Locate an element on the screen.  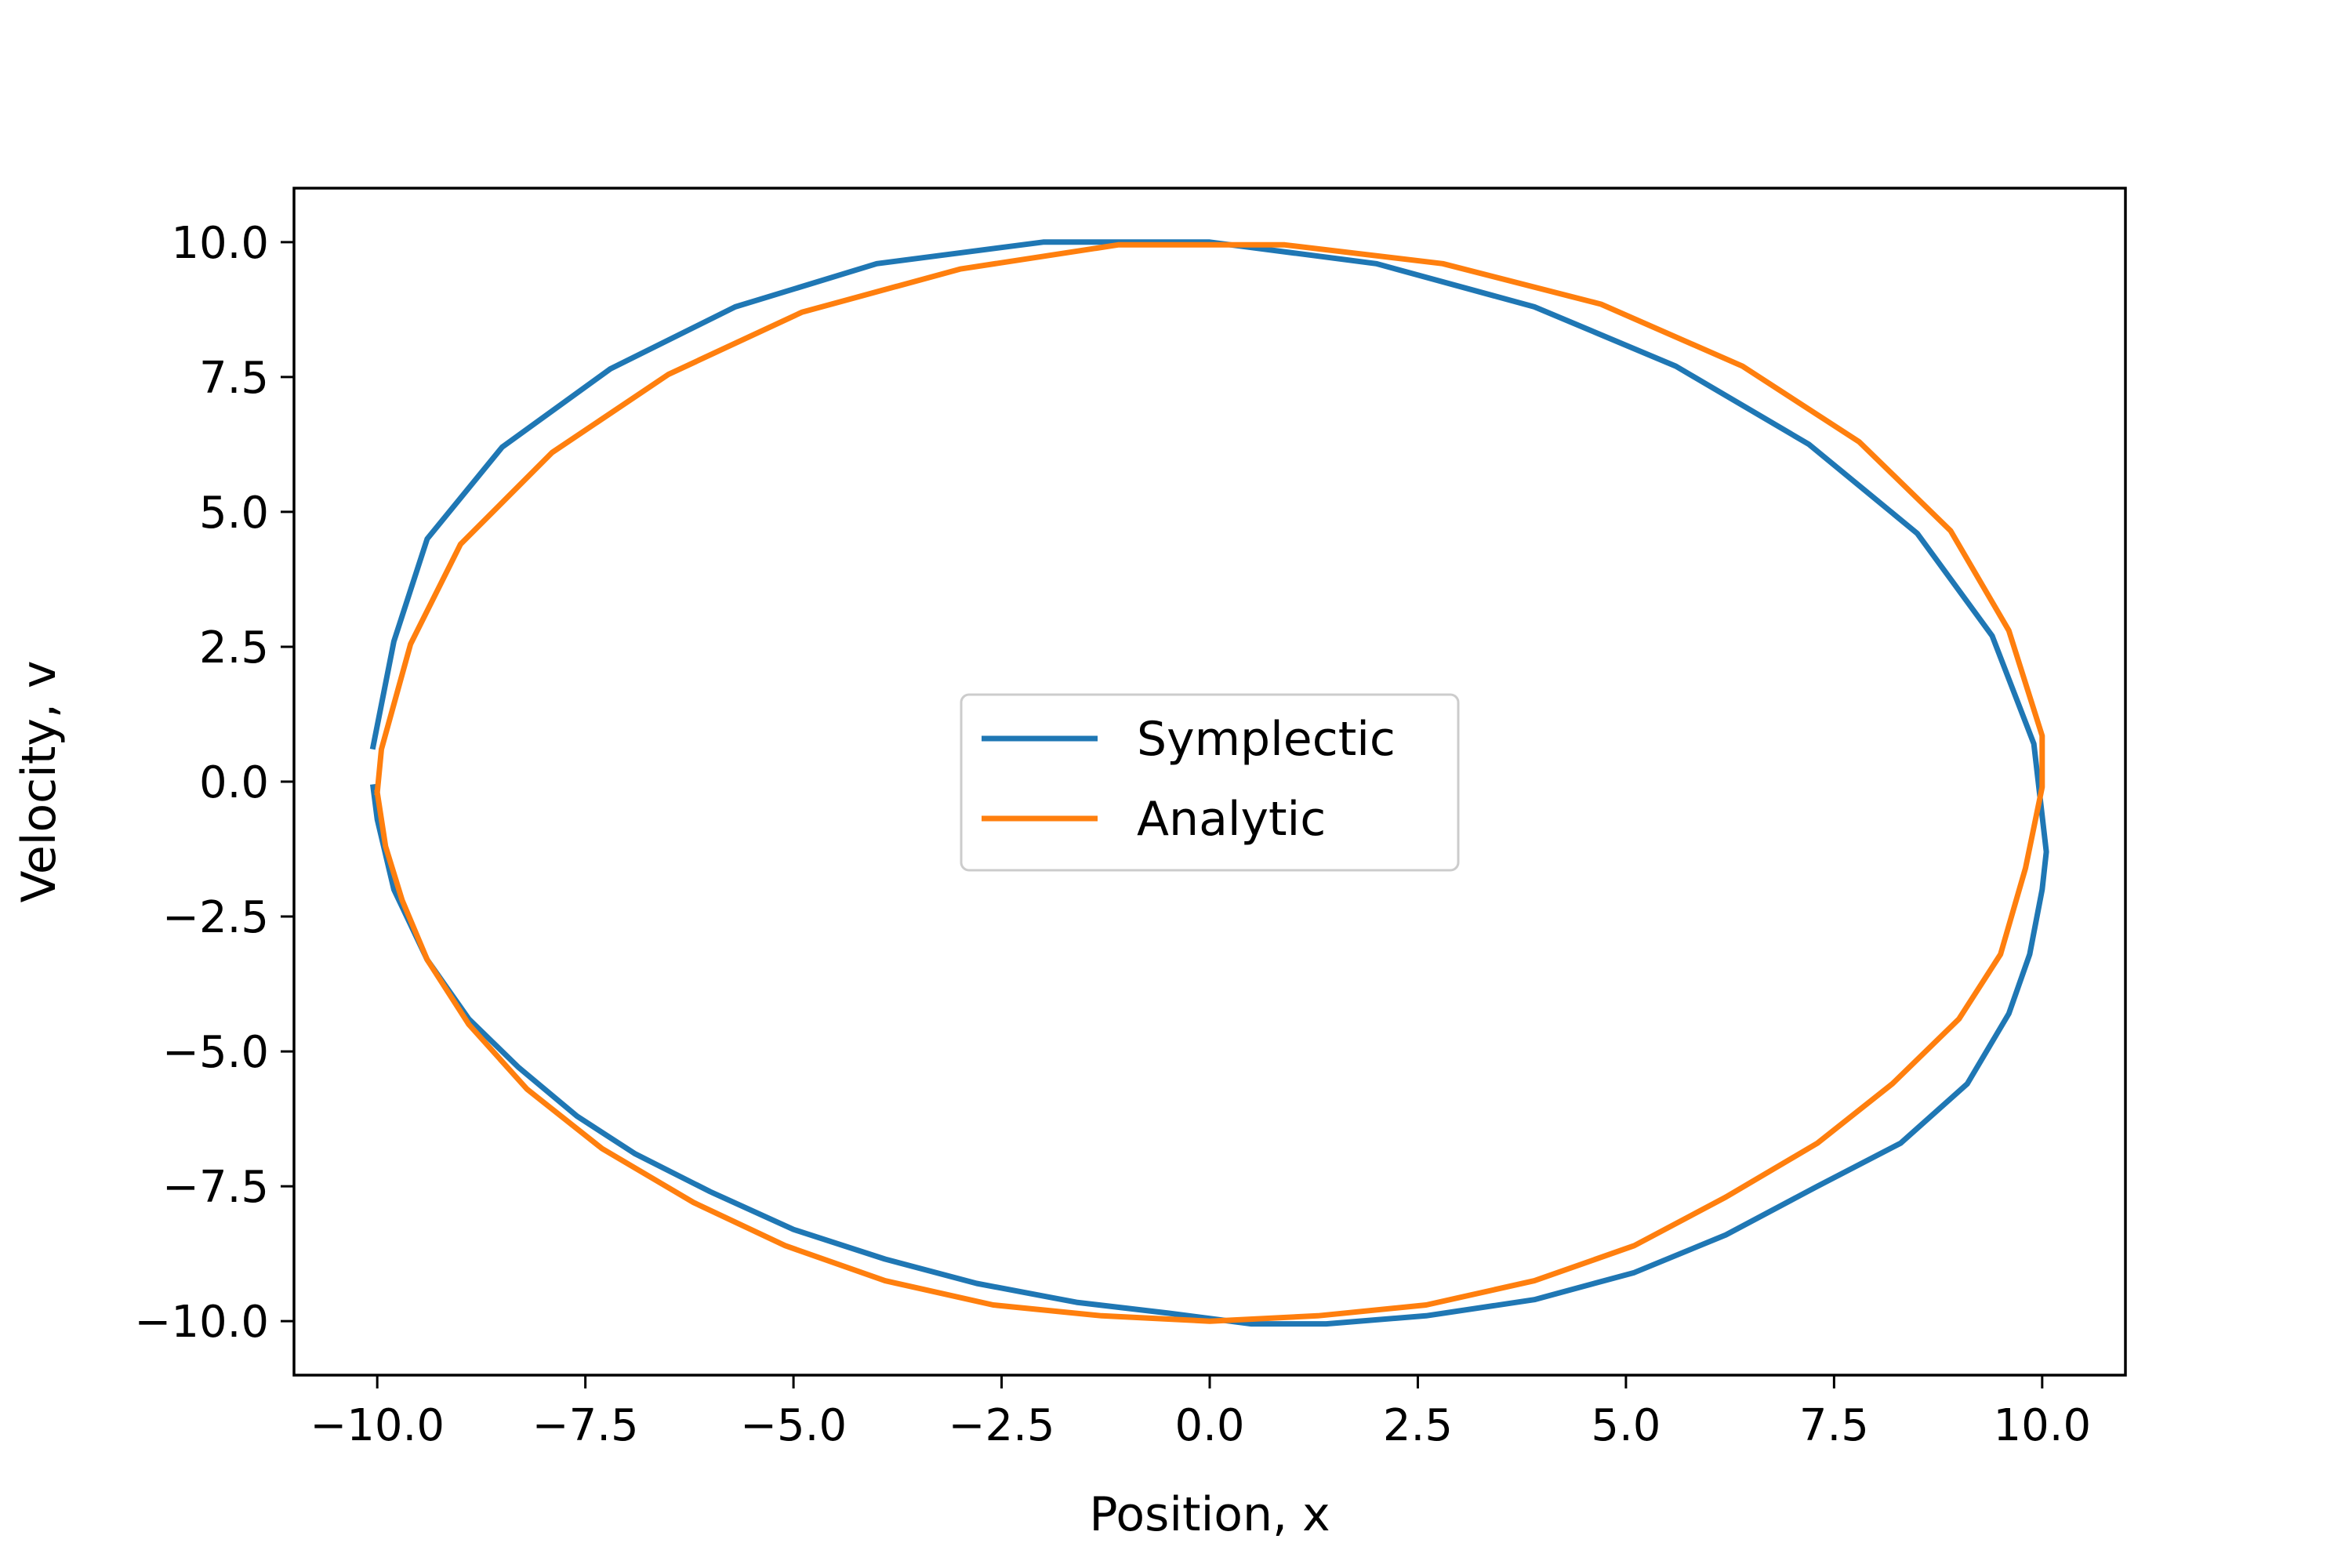
y-tick-label: −7.5 is located at coordinates (215, 1187).